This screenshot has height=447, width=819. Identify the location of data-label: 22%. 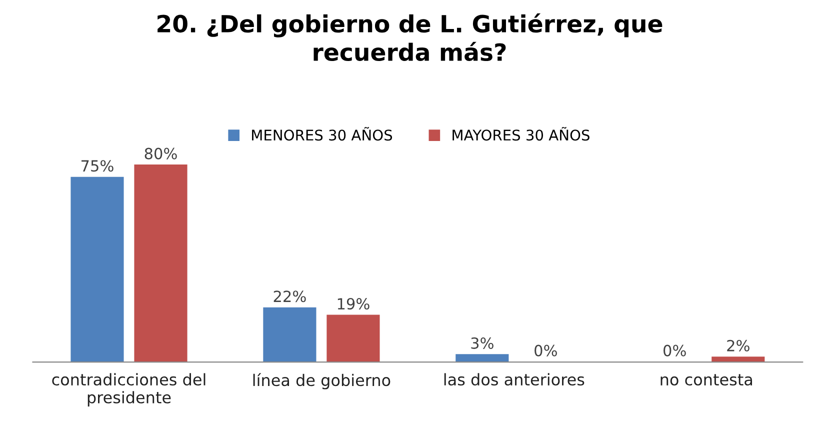
(290, 296).